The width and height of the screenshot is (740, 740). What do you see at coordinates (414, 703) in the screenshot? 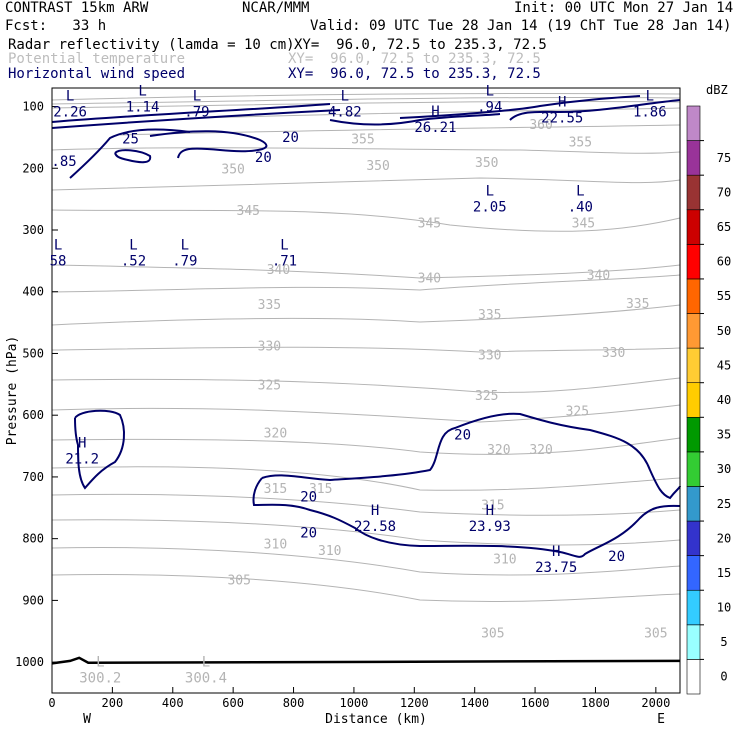
I see `x-tick-label: 1200` at bounding box center [414, 703].